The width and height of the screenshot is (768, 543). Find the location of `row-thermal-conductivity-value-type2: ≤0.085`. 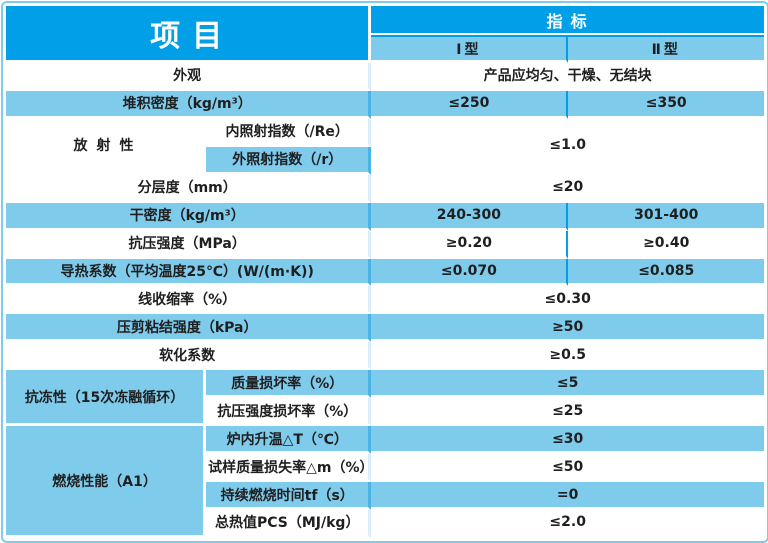

row-thermal-conductivity-value-type2: ≤0.085 is located at coordinates (666, 272).